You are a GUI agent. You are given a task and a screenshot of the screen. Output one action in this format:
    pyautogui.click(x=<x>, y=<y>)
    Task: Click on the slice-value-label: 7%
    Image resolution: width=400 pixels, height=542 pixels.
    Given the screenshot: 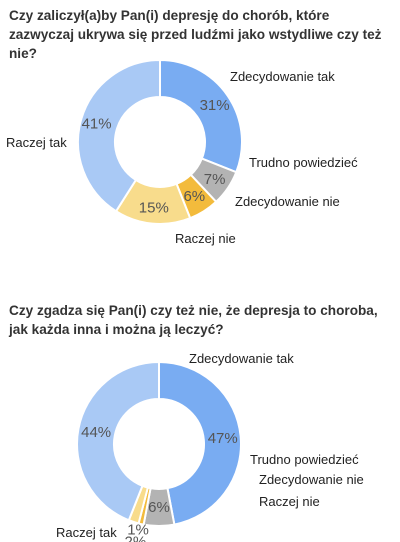 What is the action you would take?
    pyautogui.click(x=215, y=179)
    